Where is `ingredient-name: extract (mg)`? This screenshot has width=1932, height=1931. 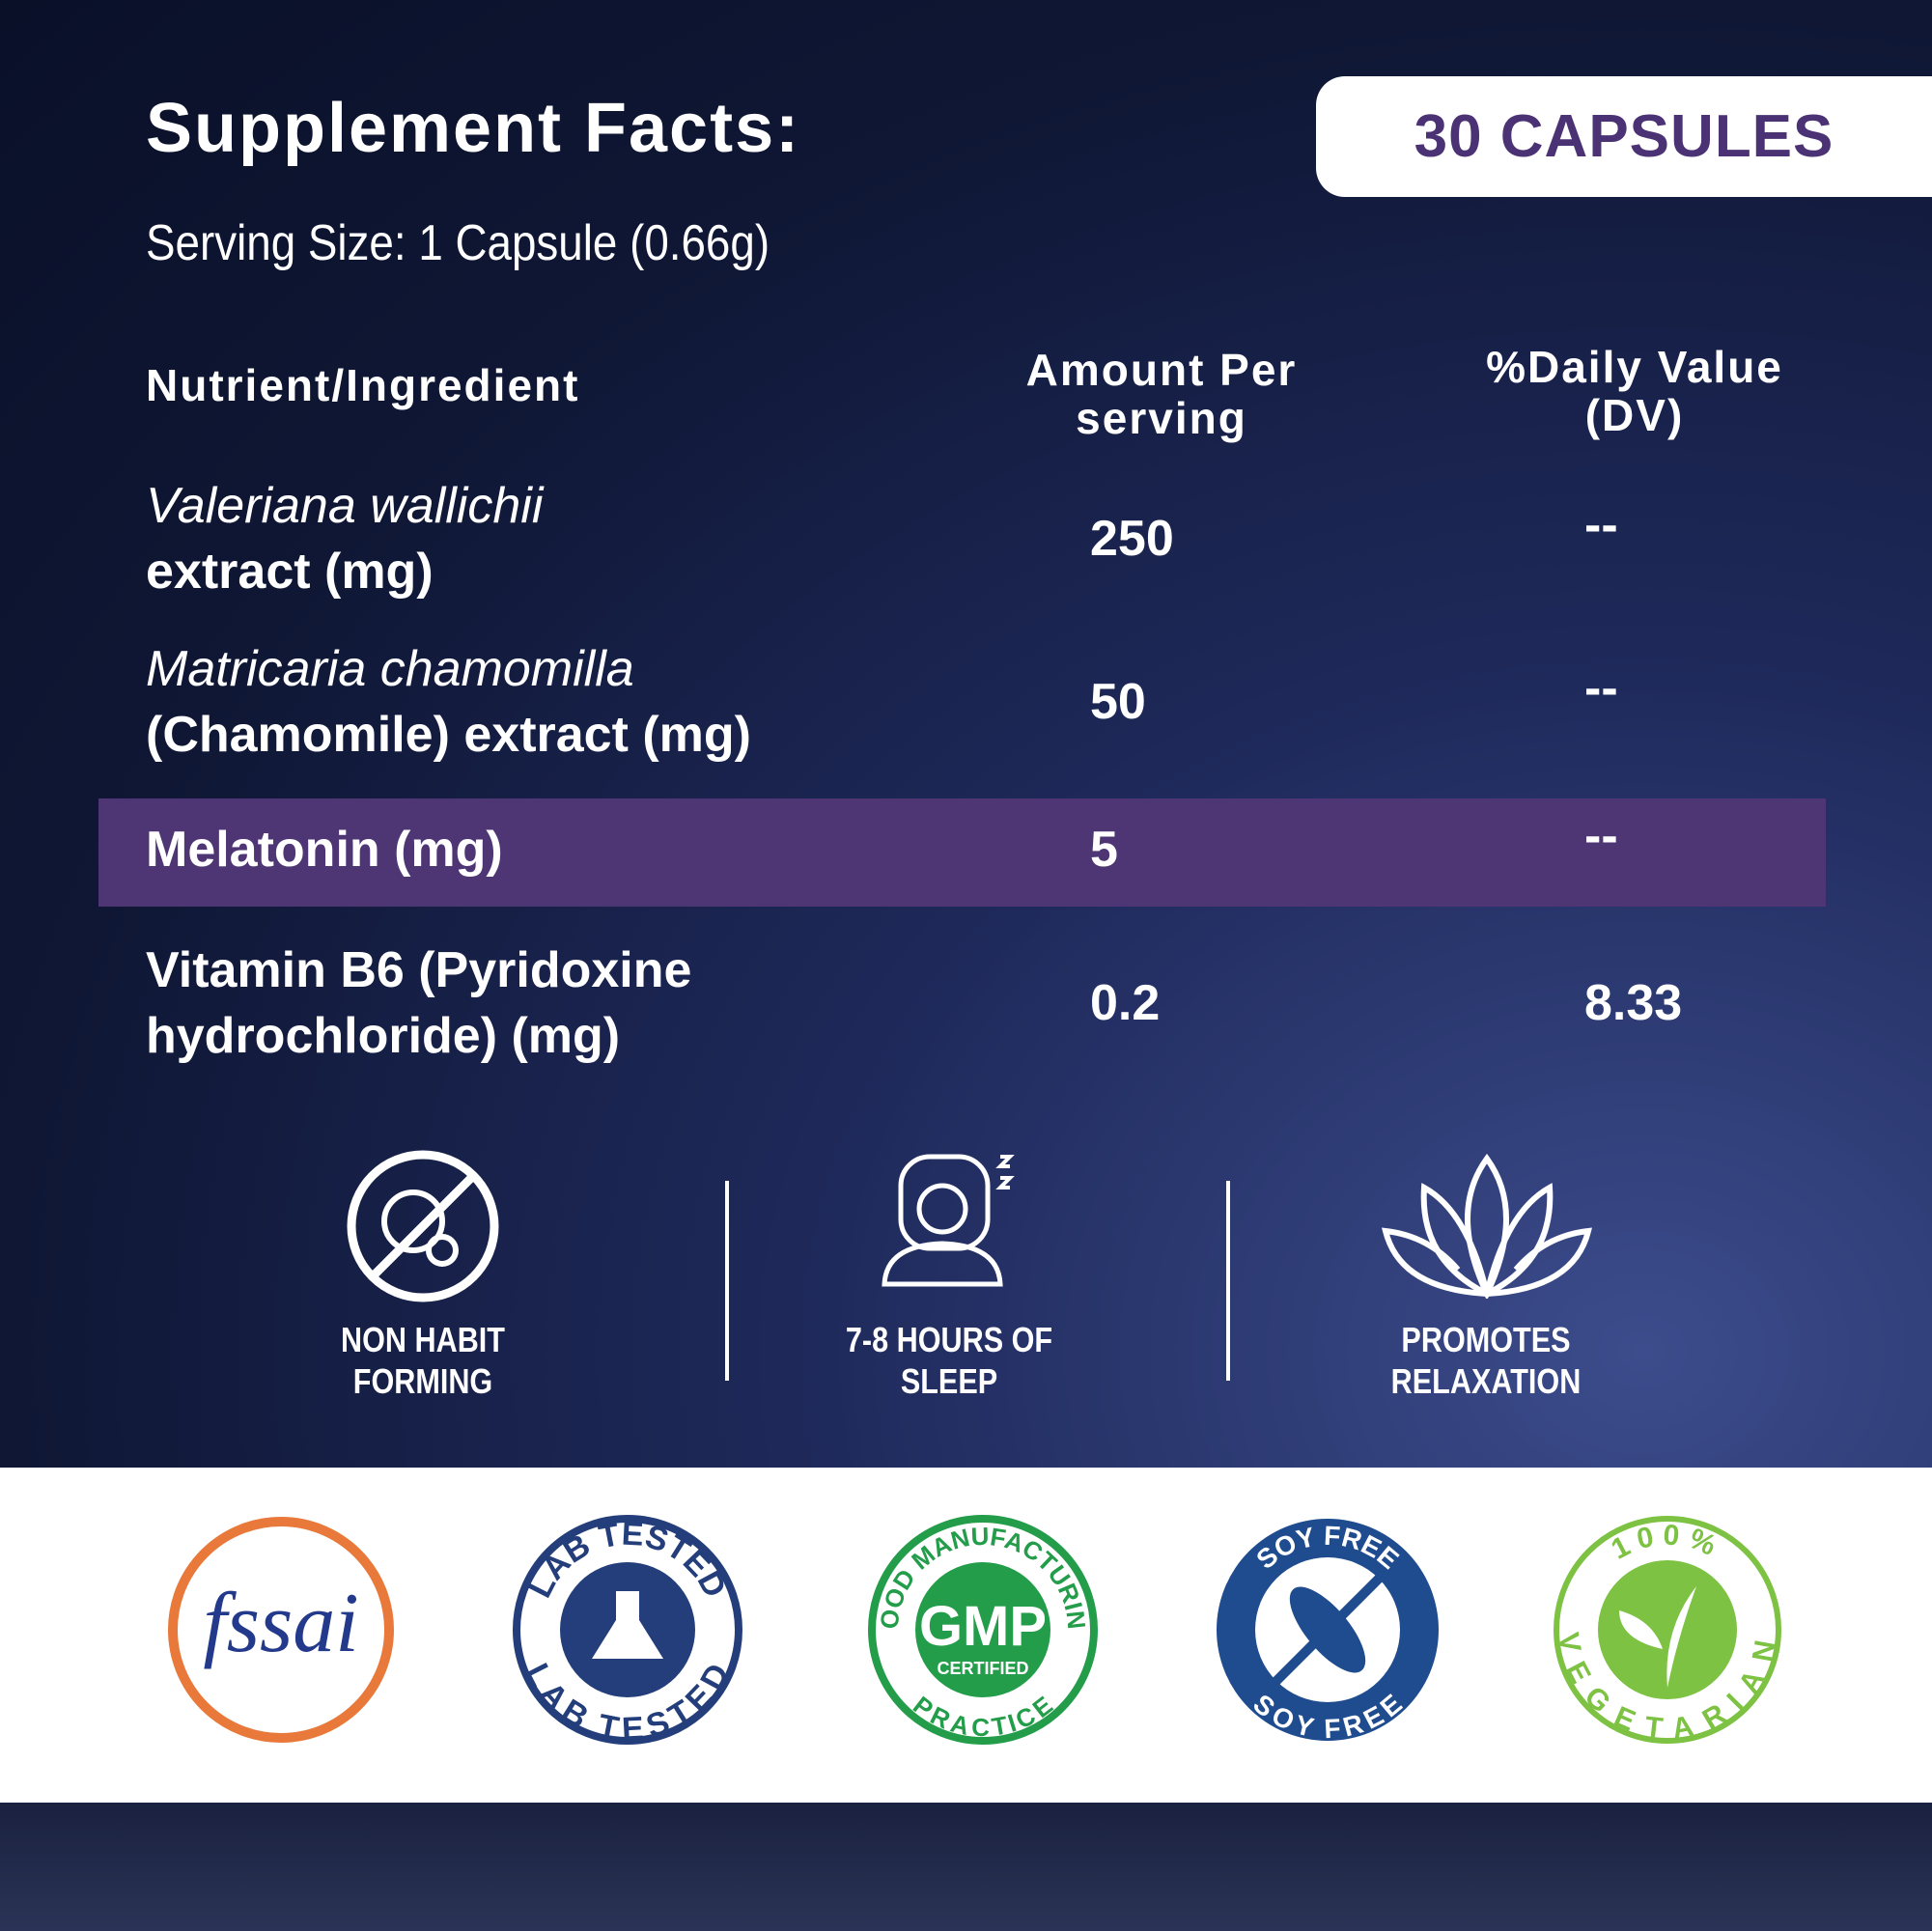 ingredient-name: extract (mg) is located at coordinates (290, 572).